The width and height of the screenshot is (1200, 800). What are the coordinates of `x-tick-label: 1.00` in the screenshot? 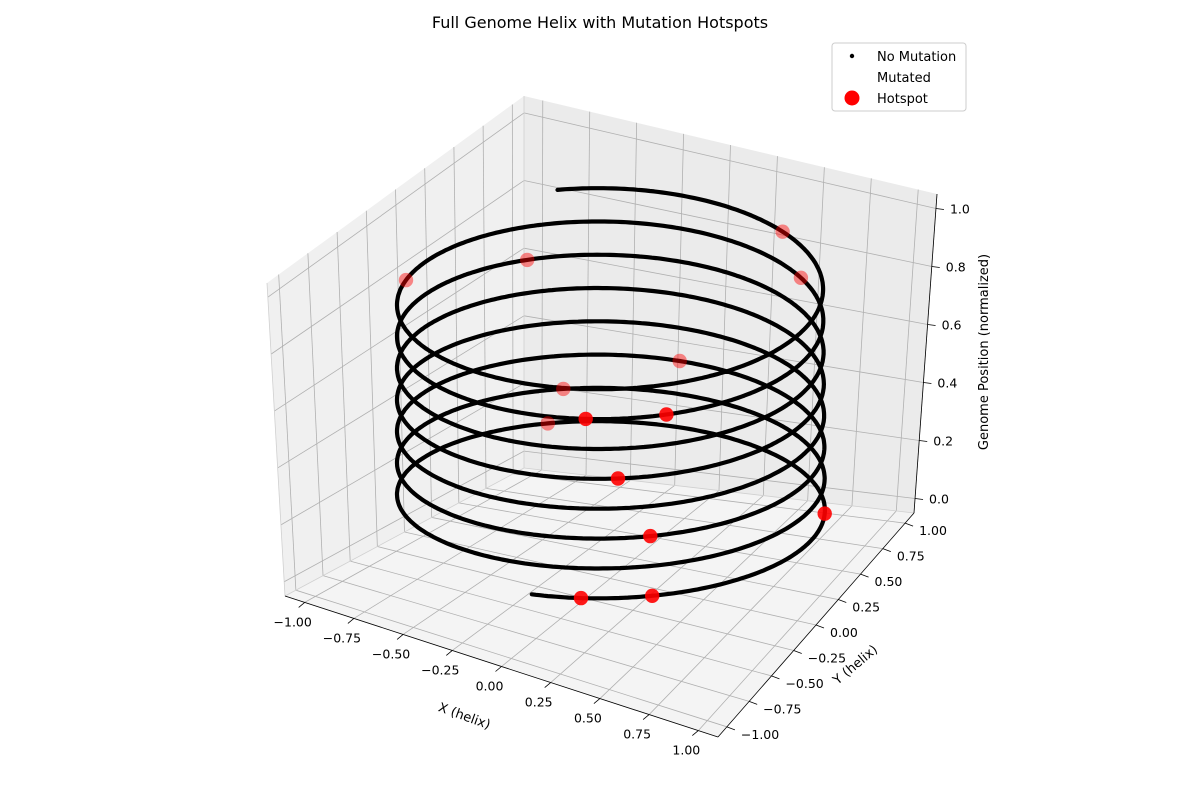 It's located at (686, 750).